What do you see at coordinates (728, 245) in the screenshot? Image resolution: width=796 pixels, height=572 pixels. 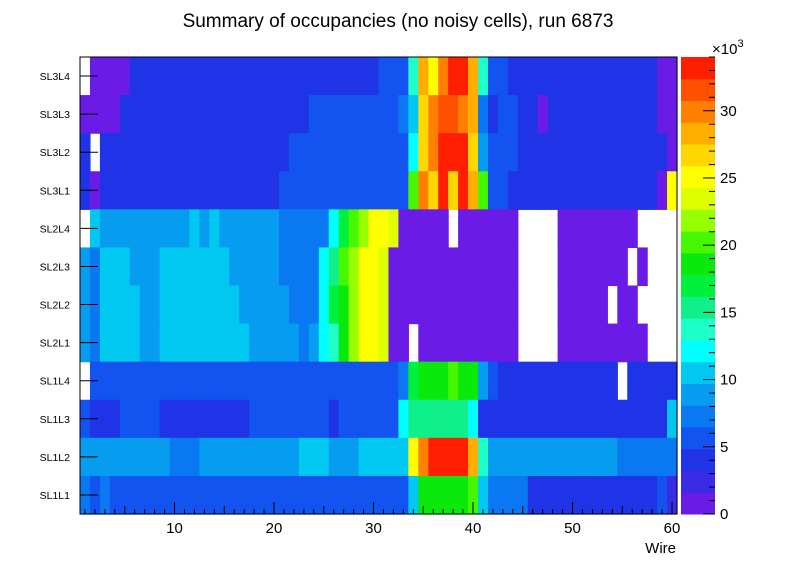 I see `color-tick-label: 20` at bounding box center [728, 245].